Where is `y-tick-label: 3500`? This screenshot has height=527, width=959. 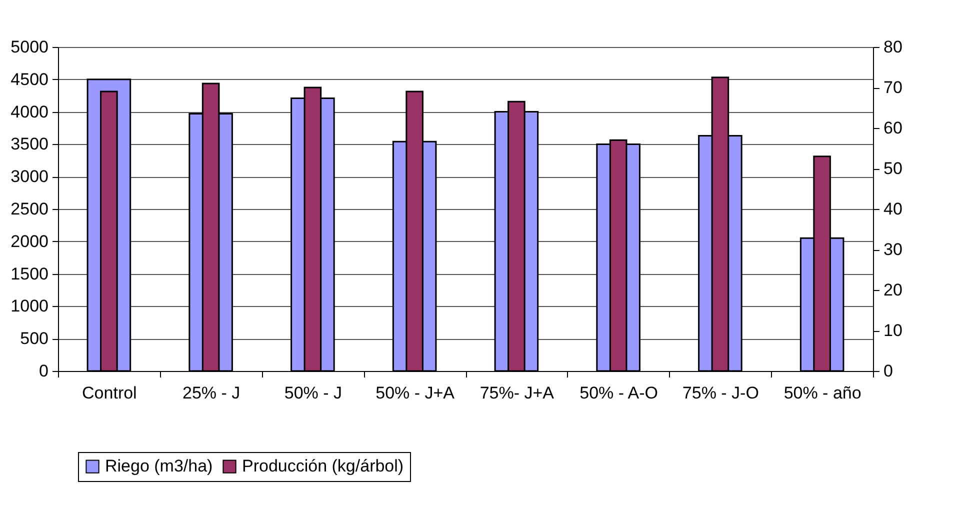 y-tick-label: 3500 is located at coordinates (29, 144).